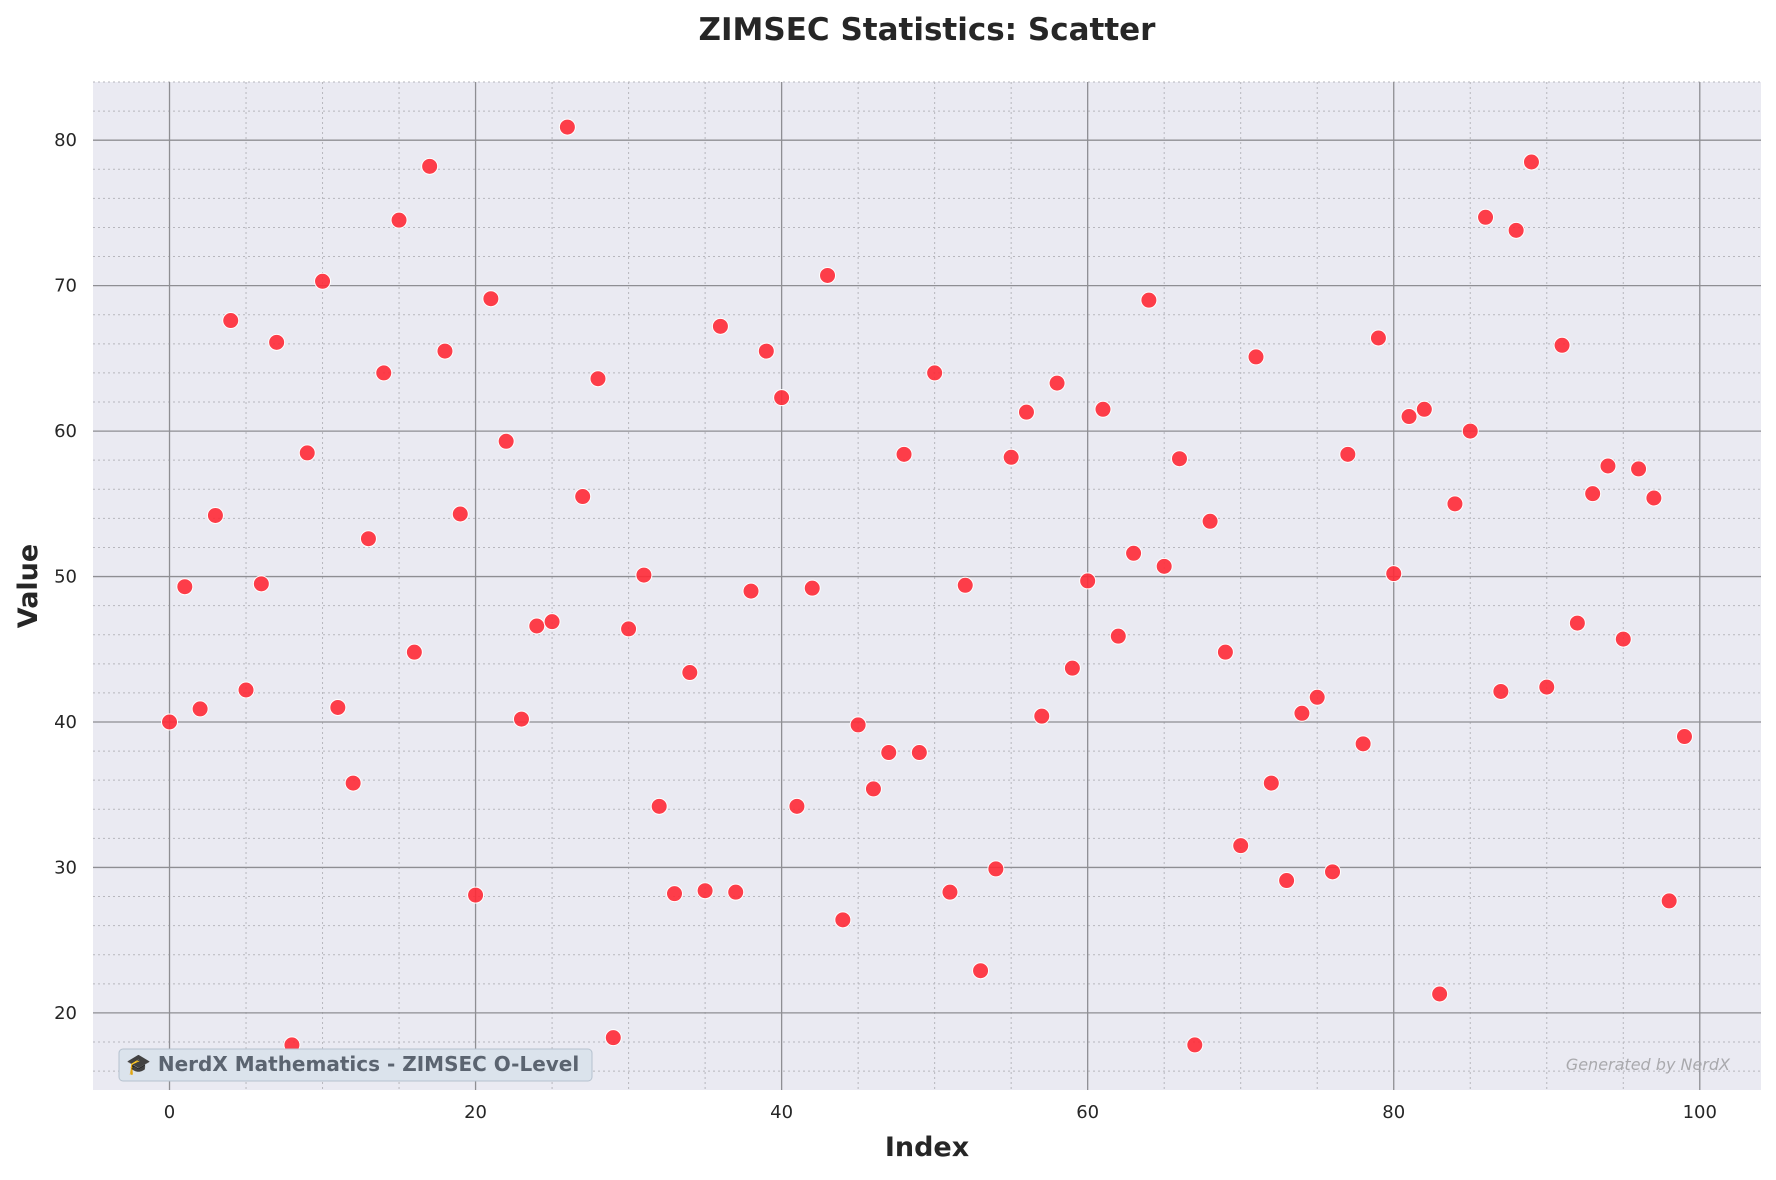 The width and height of the screenshot is (1776, 1180). I want to click on y-tick-labels: 20 30 40 50 60 70 80, so click(65, 577).